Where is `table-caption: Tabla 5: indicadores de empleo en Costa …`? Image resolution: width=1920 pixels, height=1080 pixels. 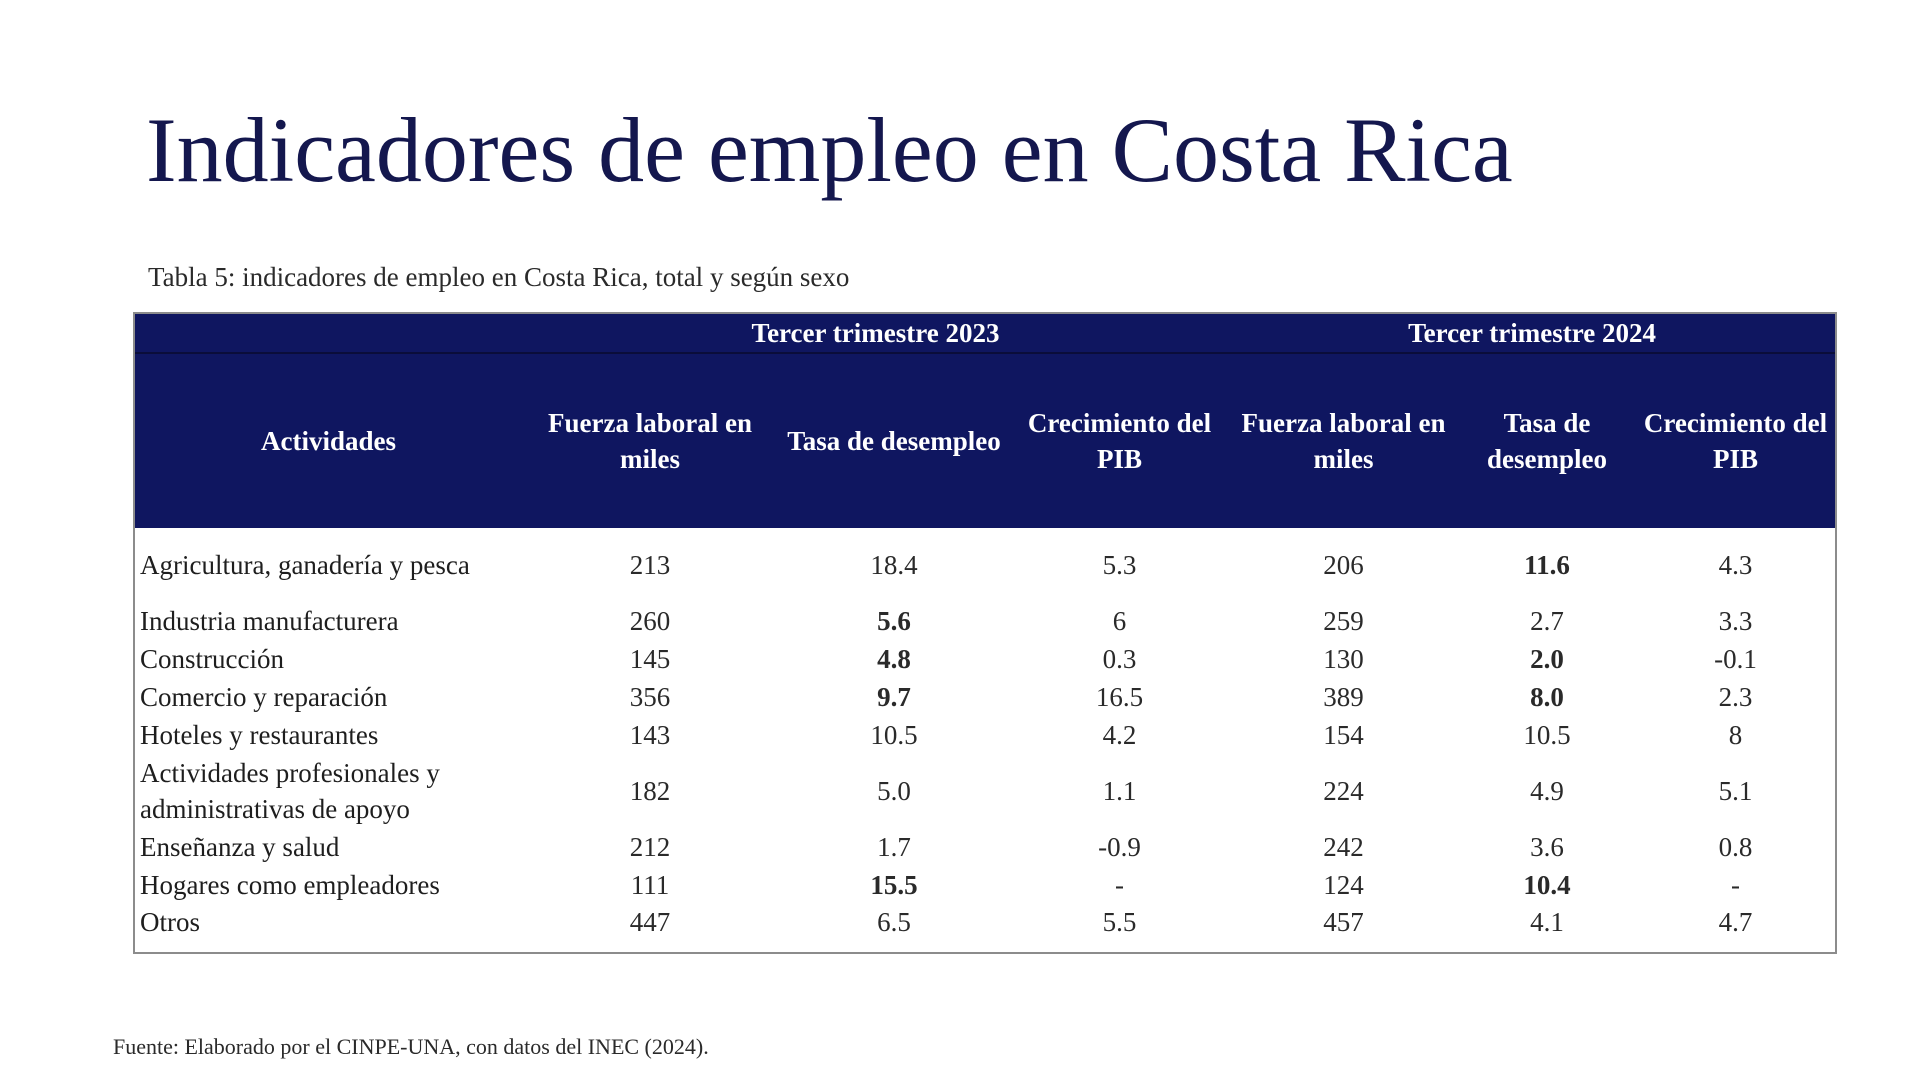 table-caption: Tabla 5: indicadores de empleo en Costa … is located at coordinates (499, 277).